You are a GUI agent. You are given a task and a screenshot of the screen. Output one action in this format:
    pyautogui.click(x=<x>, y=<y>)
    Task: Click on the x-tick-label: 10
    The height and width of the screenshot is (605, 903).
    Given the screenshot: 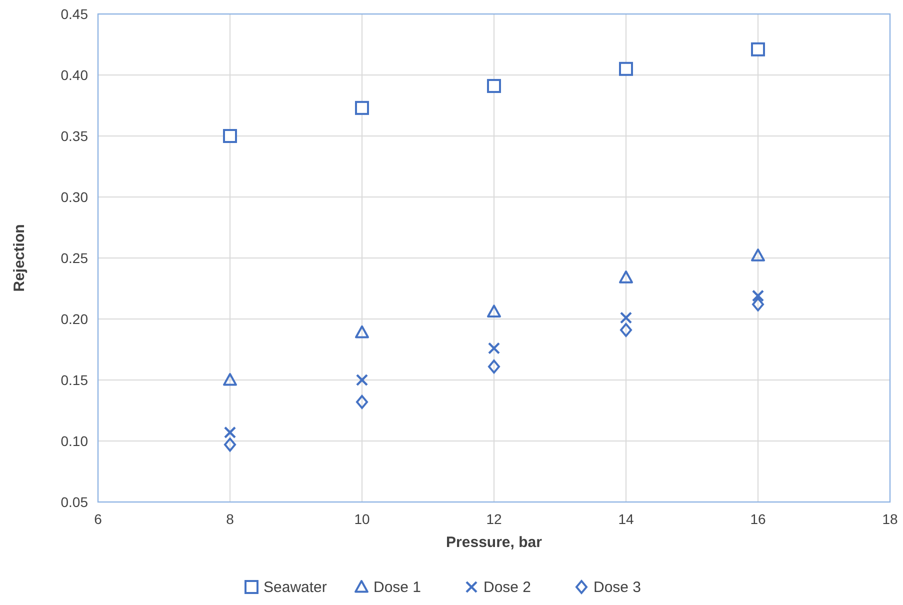 What is the action you would take?
    pyautogui.click(x=362, y=519)
    